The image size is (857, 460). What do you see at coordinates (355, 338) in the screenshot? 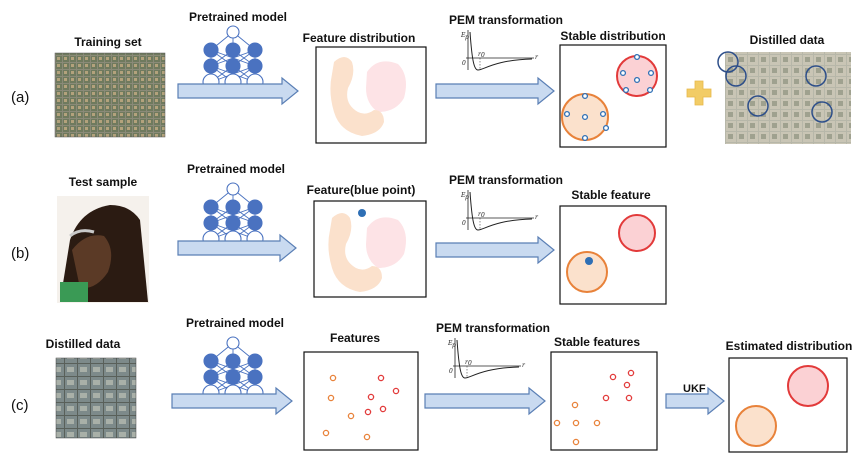
I see `features-title: Features` at bounding box center [355, 338].